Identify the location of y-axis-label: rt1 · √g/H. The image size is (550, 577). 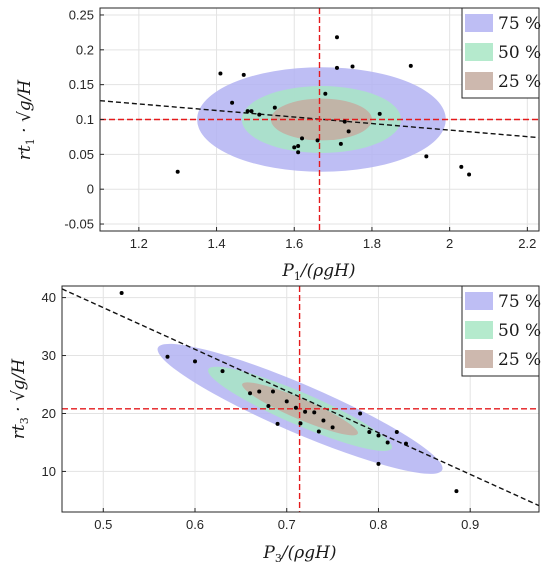
(26, 120).